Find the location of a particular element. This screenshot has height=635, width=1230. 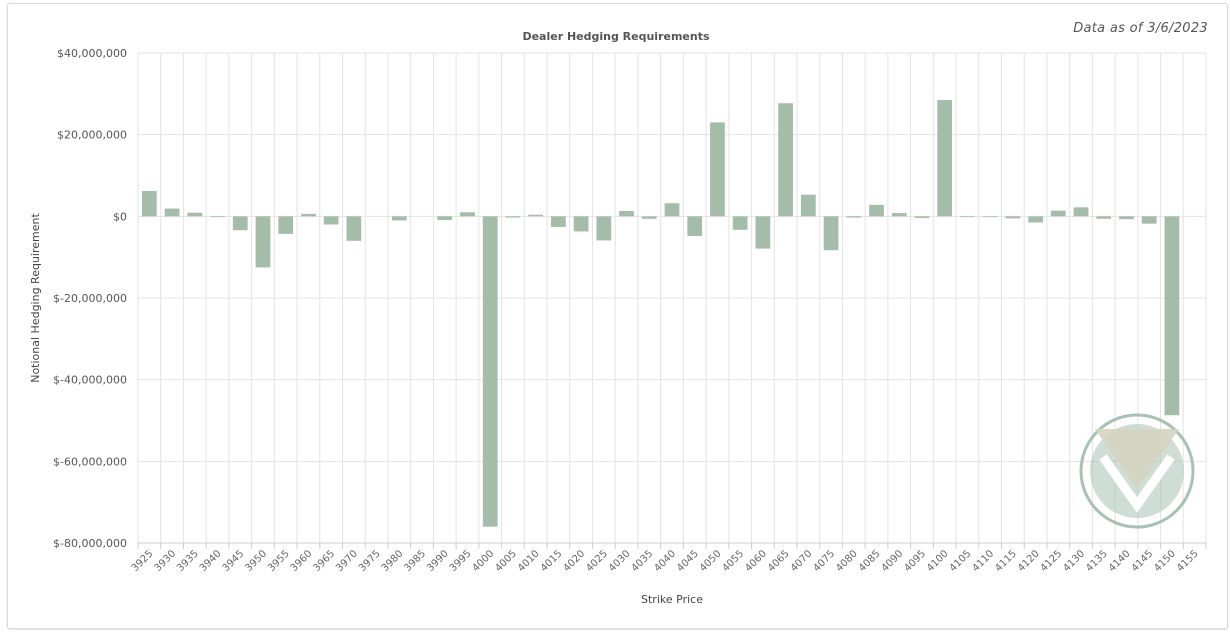

chart-title: Dealer Hedging Requirements is located at coordinates (616, 36).